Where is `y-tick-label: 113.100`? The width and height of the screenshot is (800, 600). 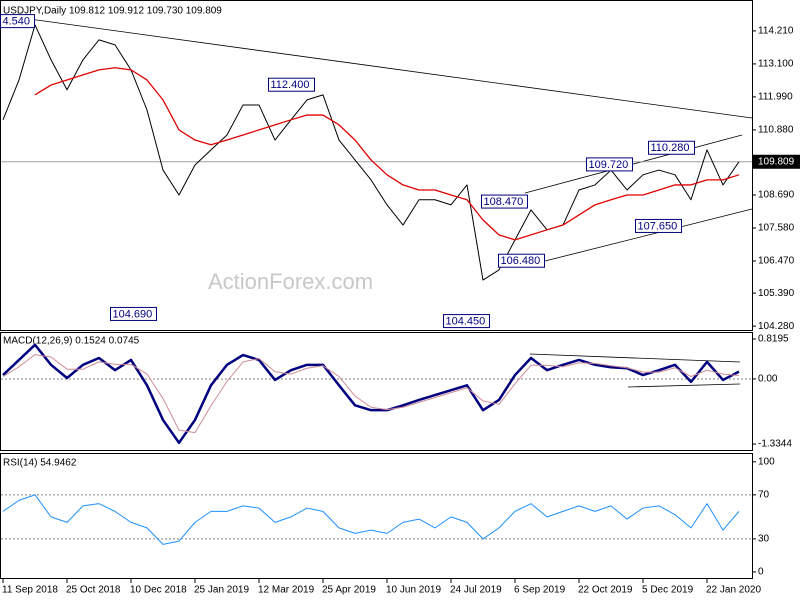
y-tick-label: 113.100 is located at coordinates (776, 64).